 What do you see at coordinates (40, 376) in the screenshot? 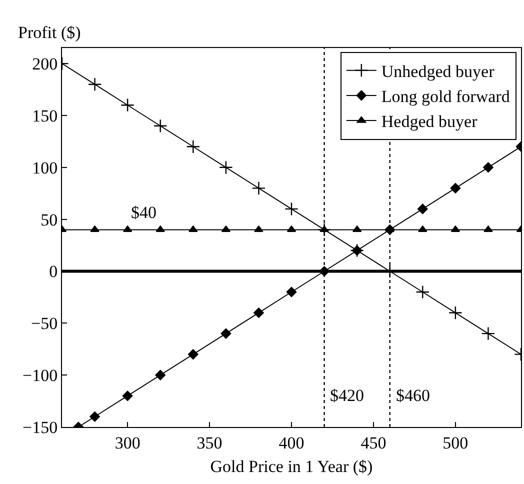
I see `y-tick-label: −100` at bounding box center [40, 376].